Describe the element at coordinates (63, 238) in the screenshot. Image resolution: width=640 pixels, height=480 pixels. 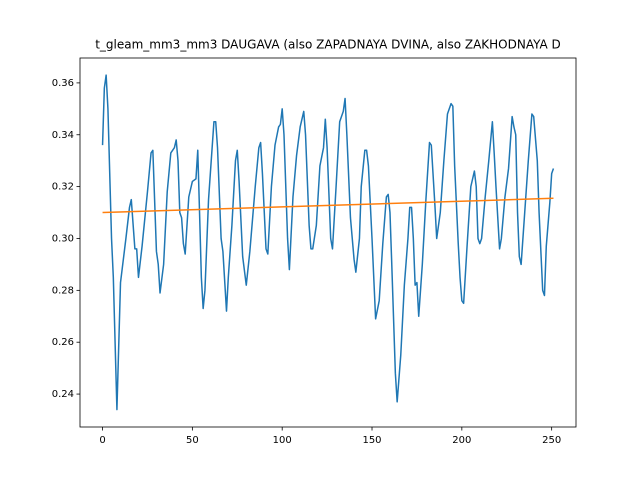
I see `y-tick-label: 0.30` at that location.